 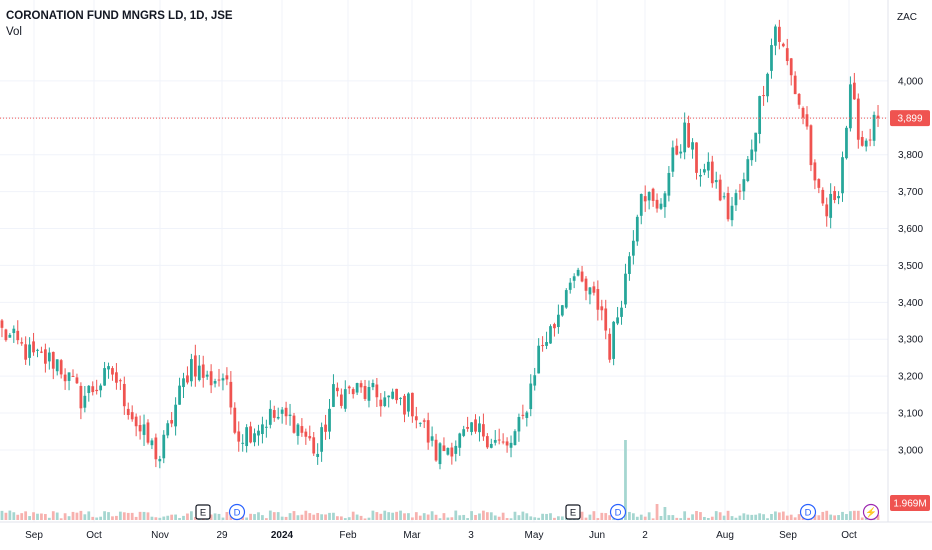 What do you see at coordinates (440, 480) in the screenshot?
I see `volume-bars` at bounding box center [440, 480].